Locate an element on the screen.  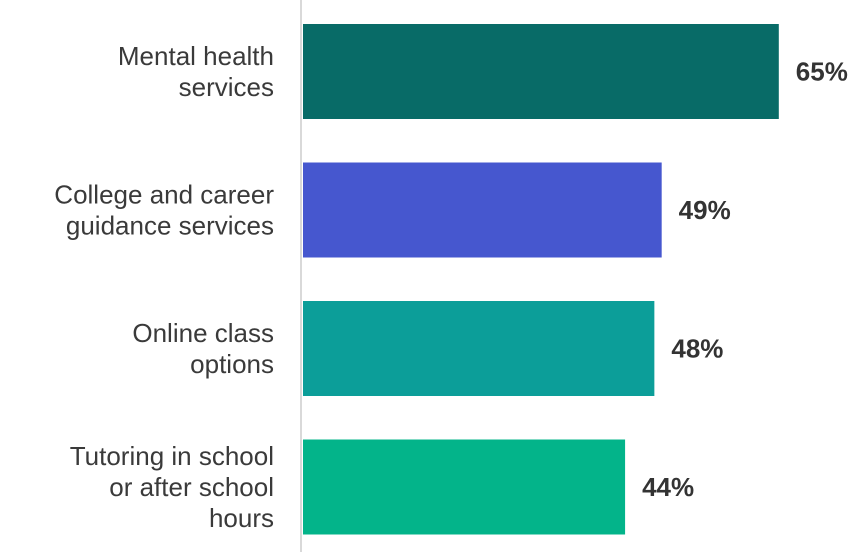
category-label-3: Online class options is located at coordinates (203, 348).